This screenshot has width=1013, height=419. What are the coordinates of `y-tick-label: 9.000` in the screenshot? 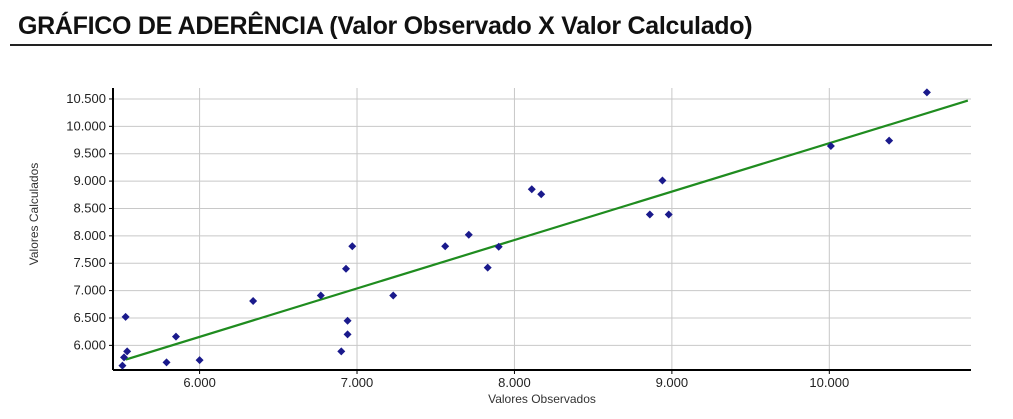 It's located at (89, 180).